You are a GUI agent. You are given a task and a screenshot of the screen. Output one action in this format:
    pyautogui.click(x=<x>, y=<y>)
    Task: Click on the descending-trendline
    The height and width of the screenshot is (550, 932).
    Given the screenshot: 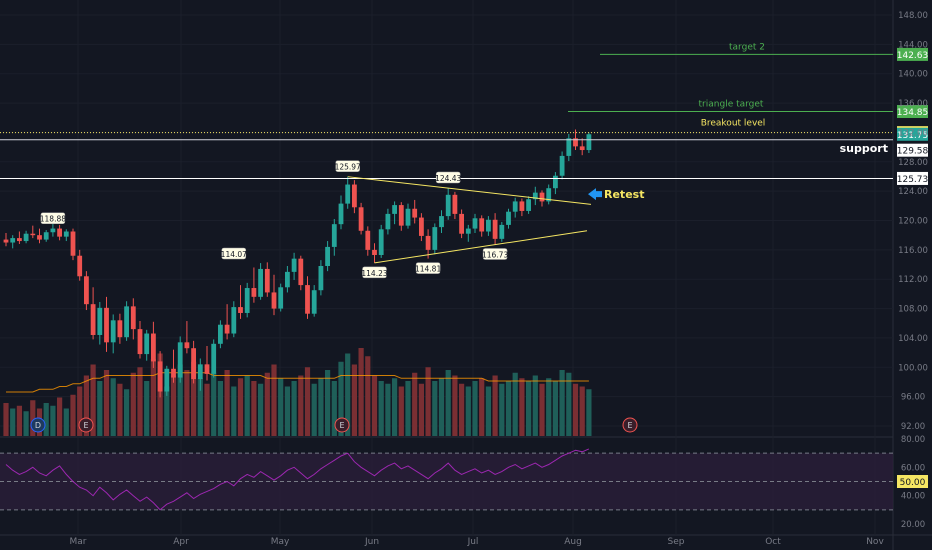 What is the action you would take?
    pyautogui.click(x=469, y=190)
    